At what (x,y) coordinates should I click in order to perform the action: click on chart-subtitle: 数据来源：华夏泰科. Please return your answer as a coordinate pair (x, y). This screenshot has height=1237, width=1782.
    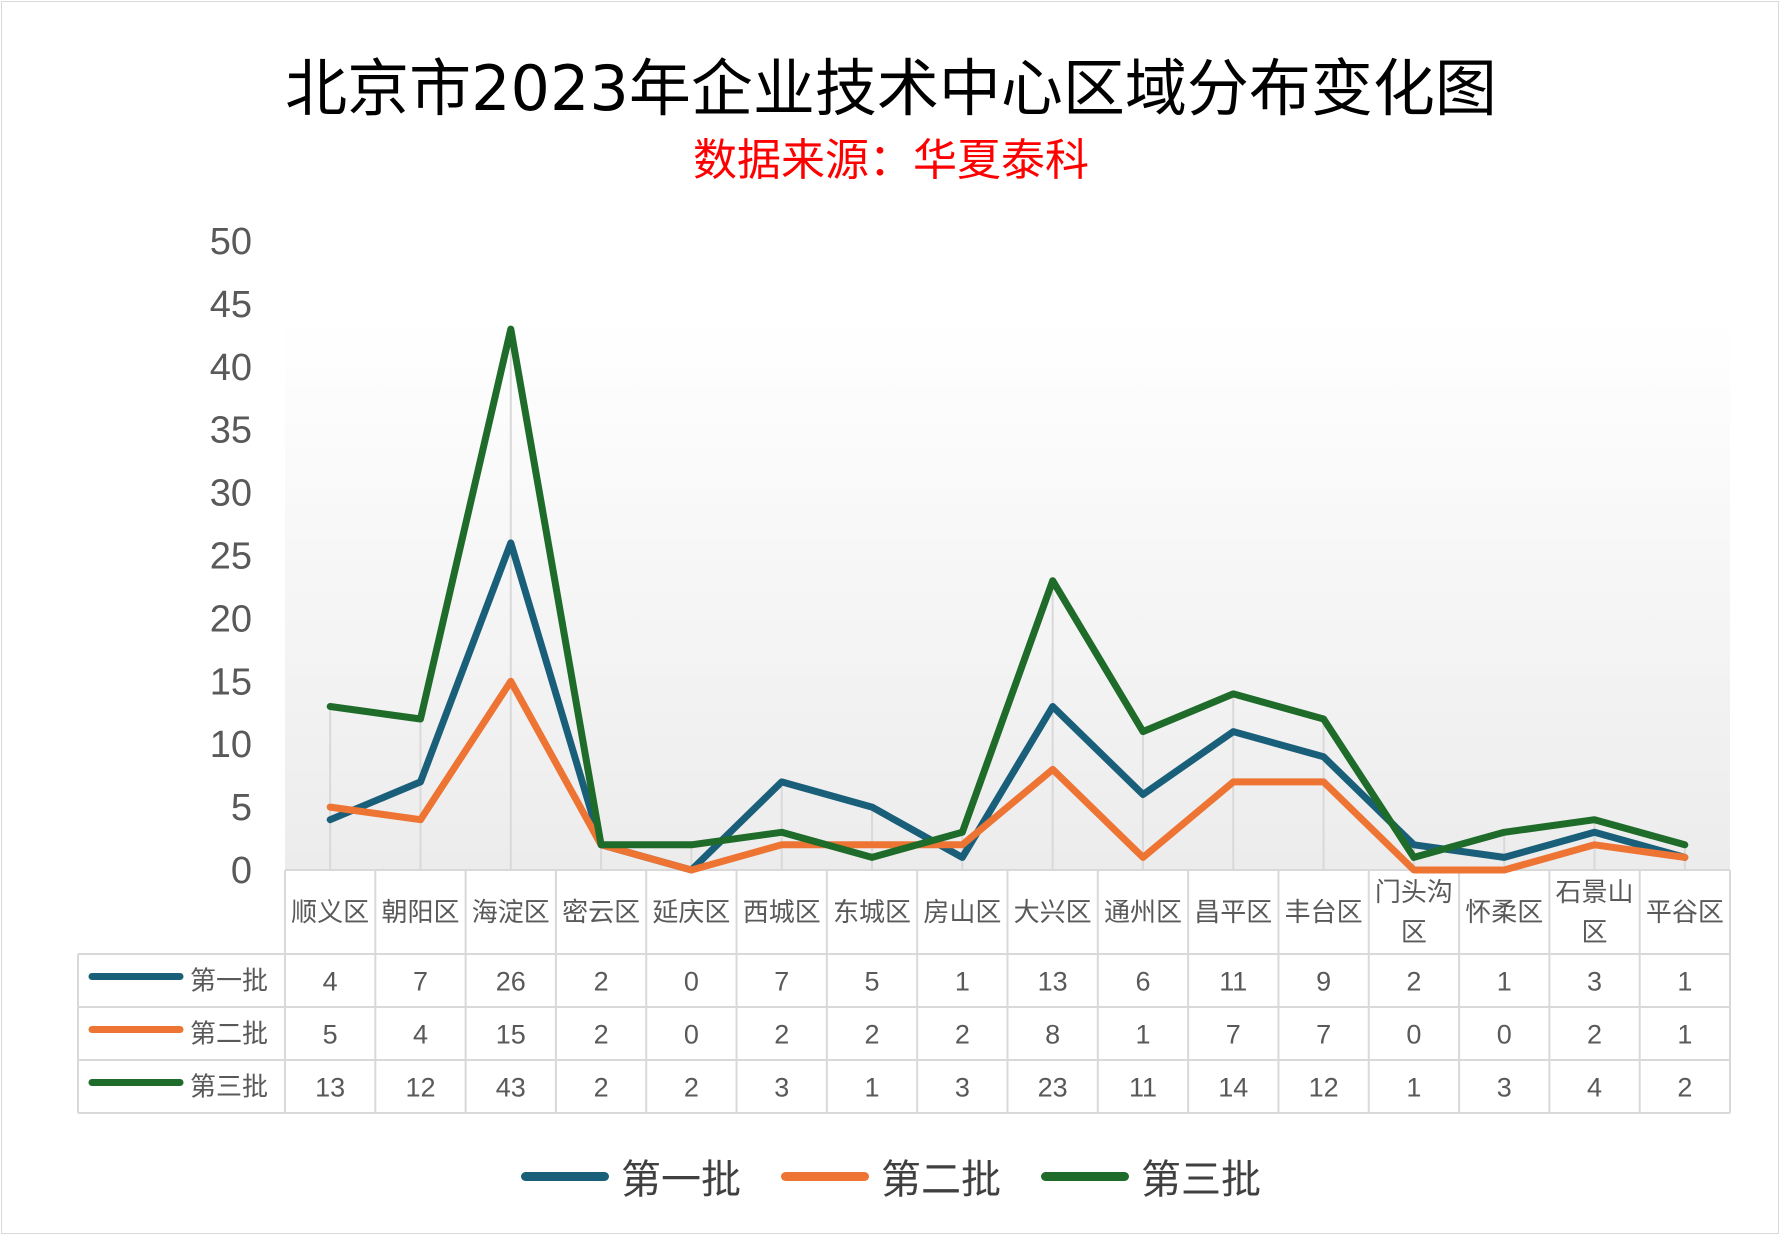
    Looking at the image, I should click on (891, 160).